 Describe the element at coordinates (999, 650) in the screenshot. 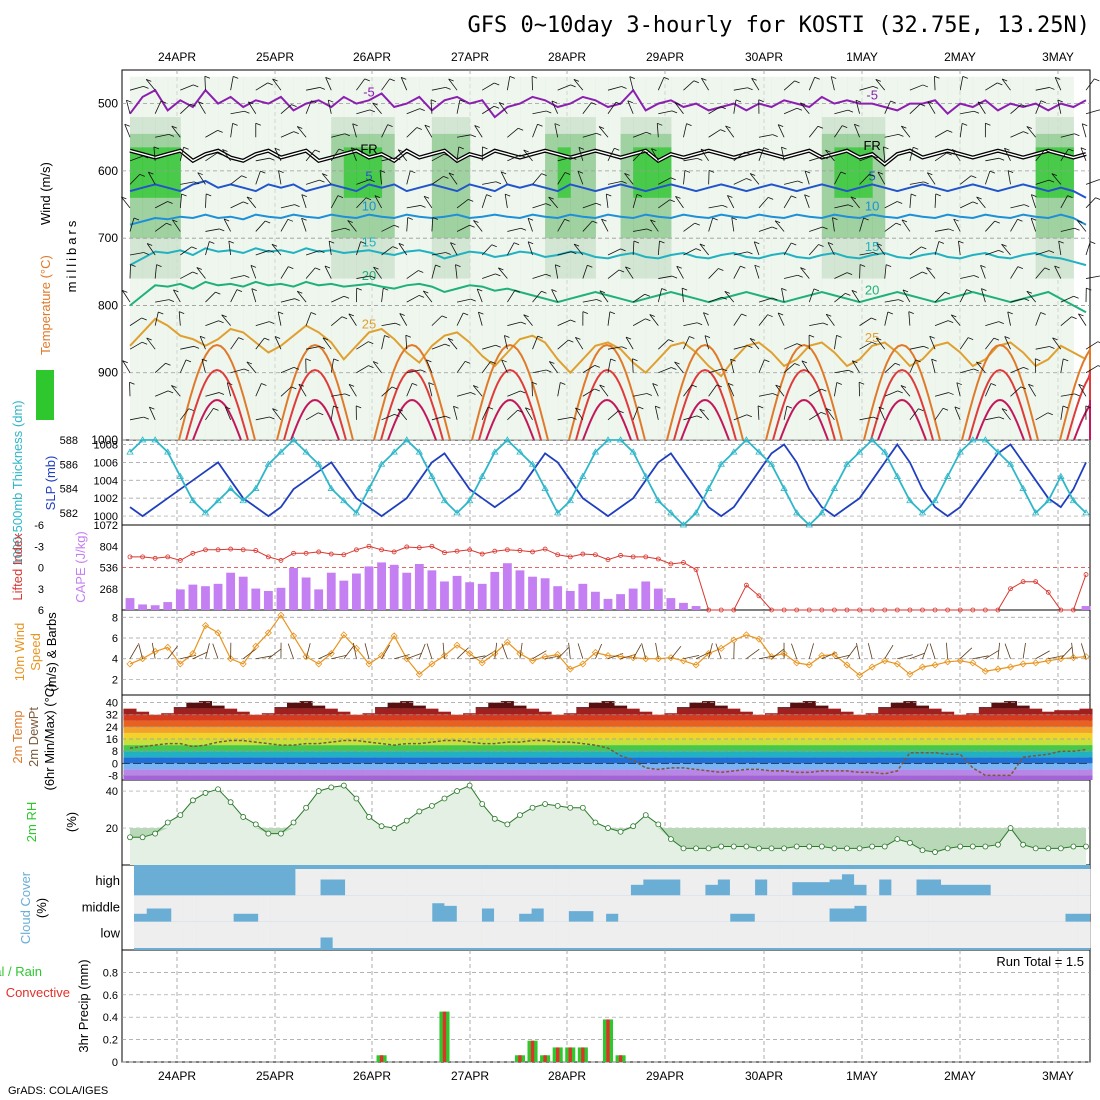

I see `surface-wind-barb` at that location.